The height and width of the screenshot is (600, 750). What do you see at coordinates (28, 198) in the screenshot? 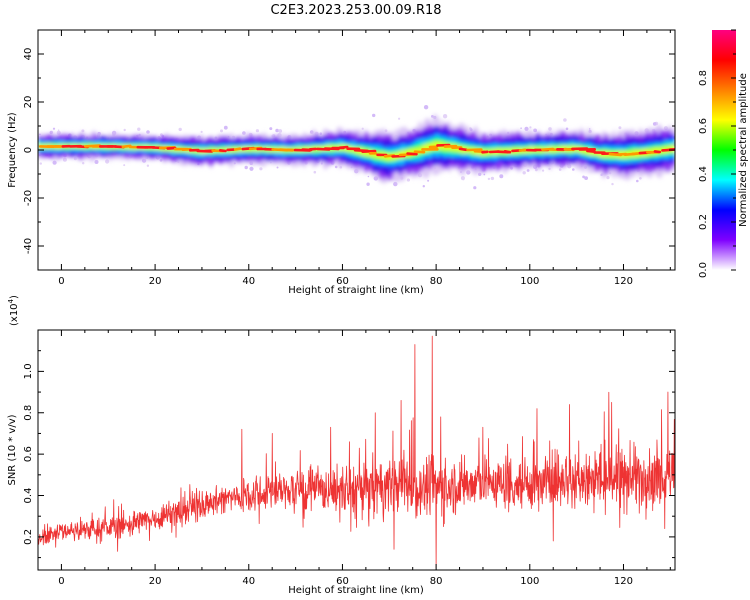
I see `spectrogram-y-tick-label: -20` at bounding box center [28, 198].